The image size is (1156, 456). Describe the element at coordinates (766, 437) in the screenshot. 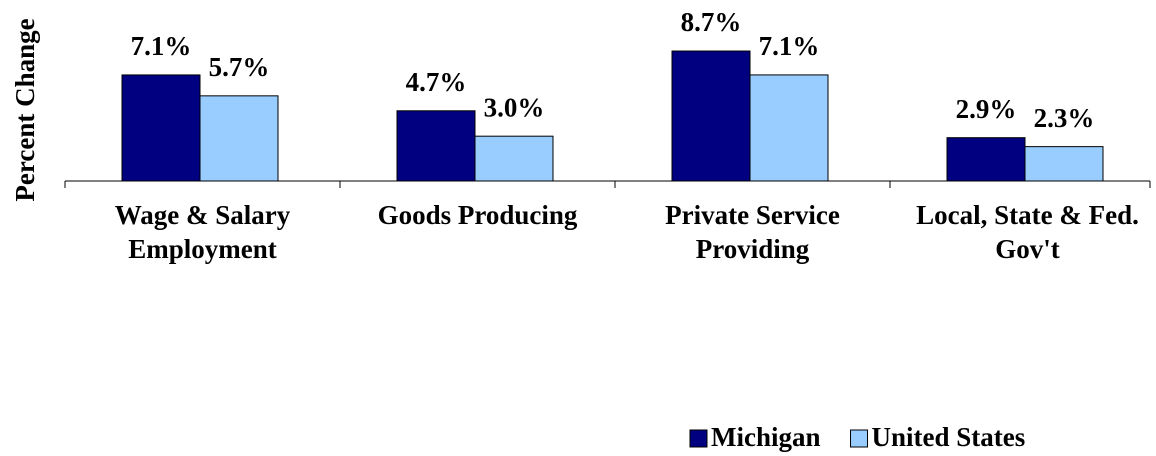

I see `legend-label: Michigan` at that location.